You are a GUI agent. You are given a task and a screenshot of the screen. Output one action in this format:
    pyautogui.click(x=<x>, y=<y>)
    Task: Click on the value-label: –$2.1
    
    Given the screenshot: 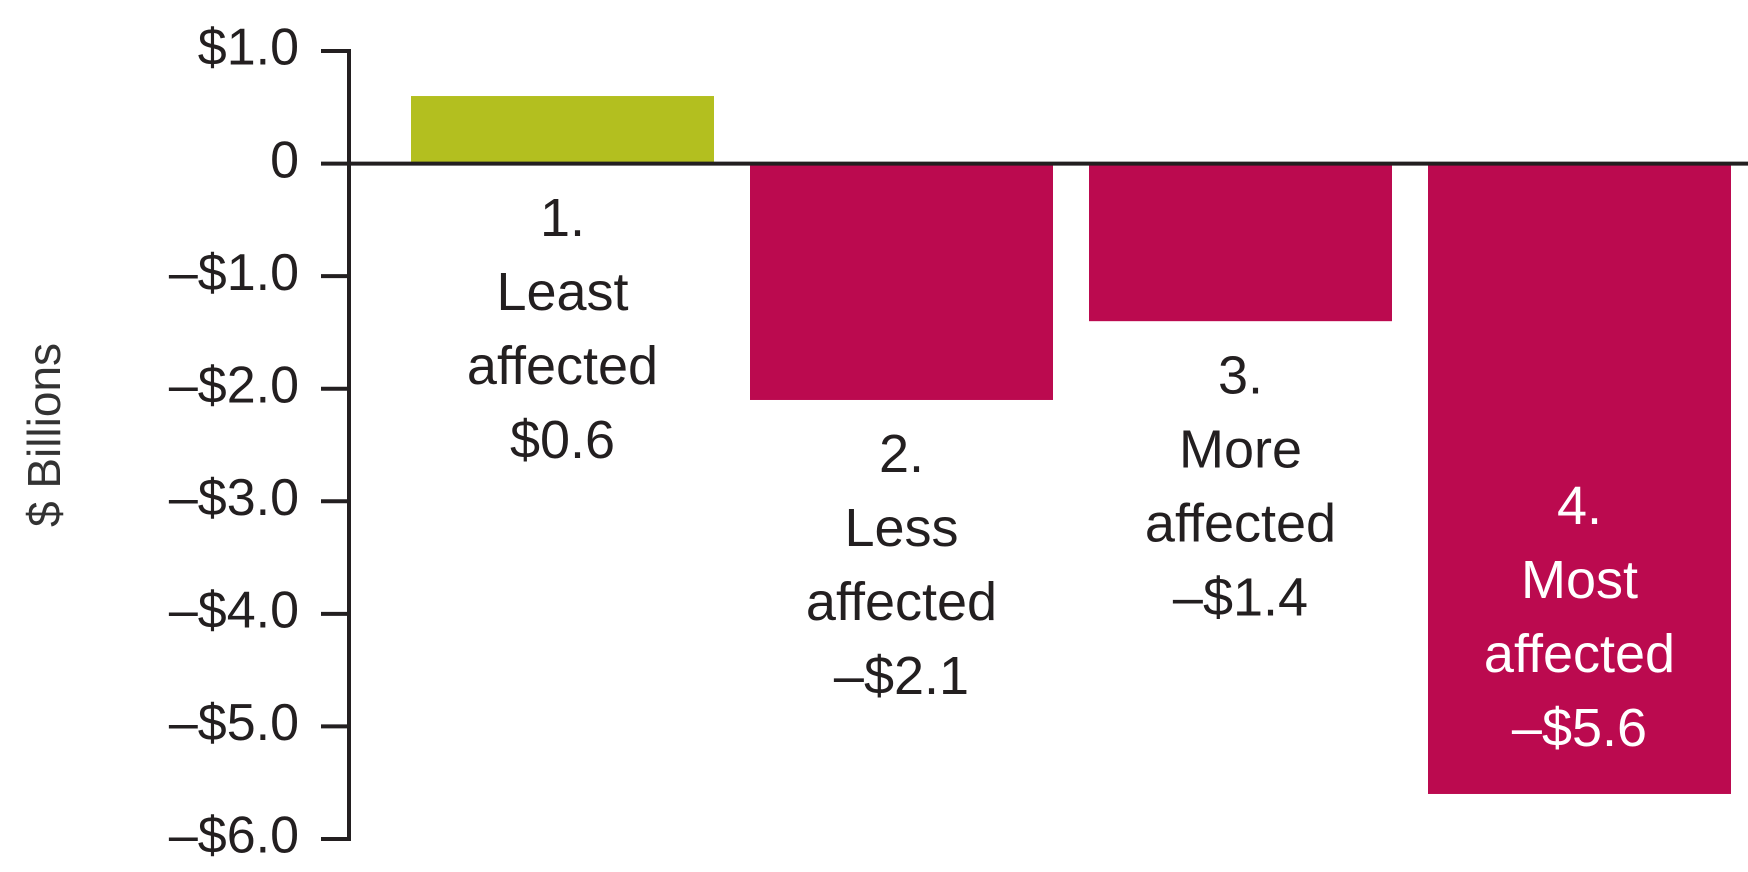 What is the action you would take?
    pyautogui.click(x=901, y=676)
    